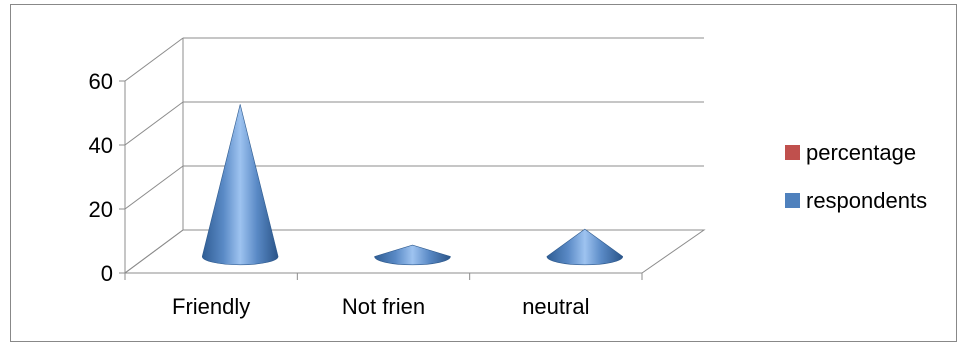 The height and width of the screenshot is (343, 958). I want to click on legend-label-respondents: respondents, so click(866, 200).